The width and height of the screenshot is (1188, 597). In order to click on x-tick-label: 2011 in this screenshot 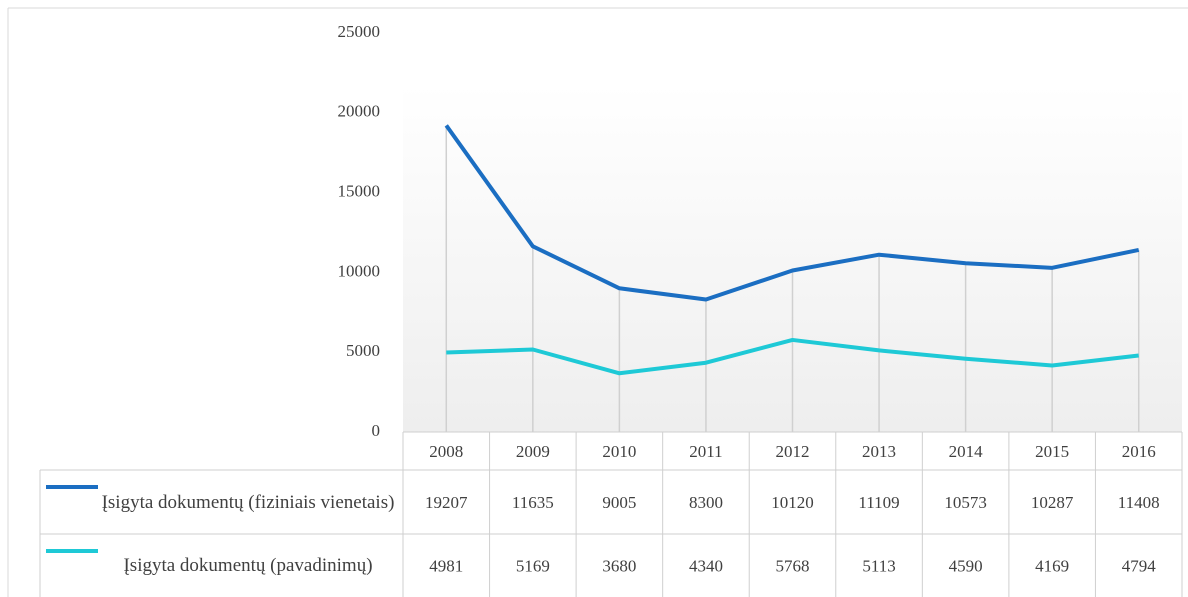, I will do `click(705, 451)`.